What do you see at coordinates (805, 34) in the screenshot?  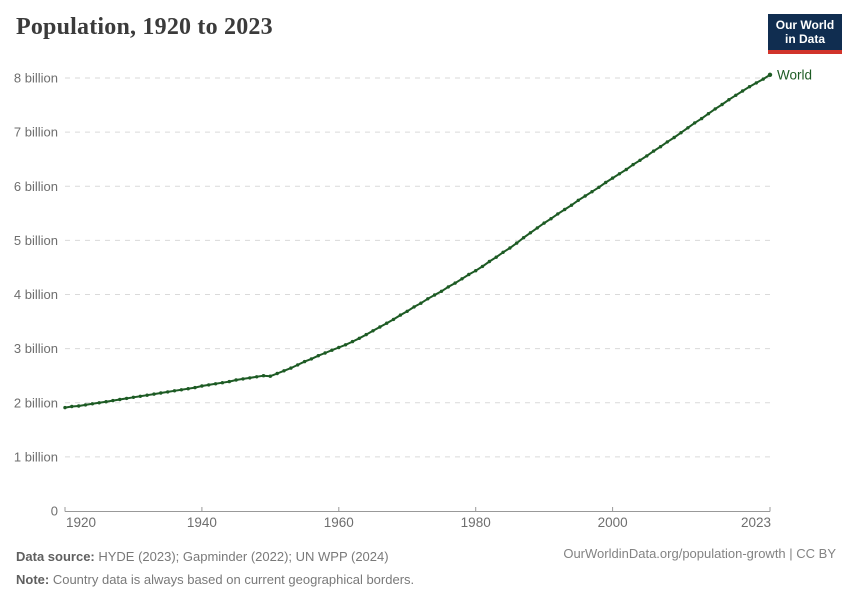 I see `owid-logo: Our World in Data` at bounding box center [805, 34].